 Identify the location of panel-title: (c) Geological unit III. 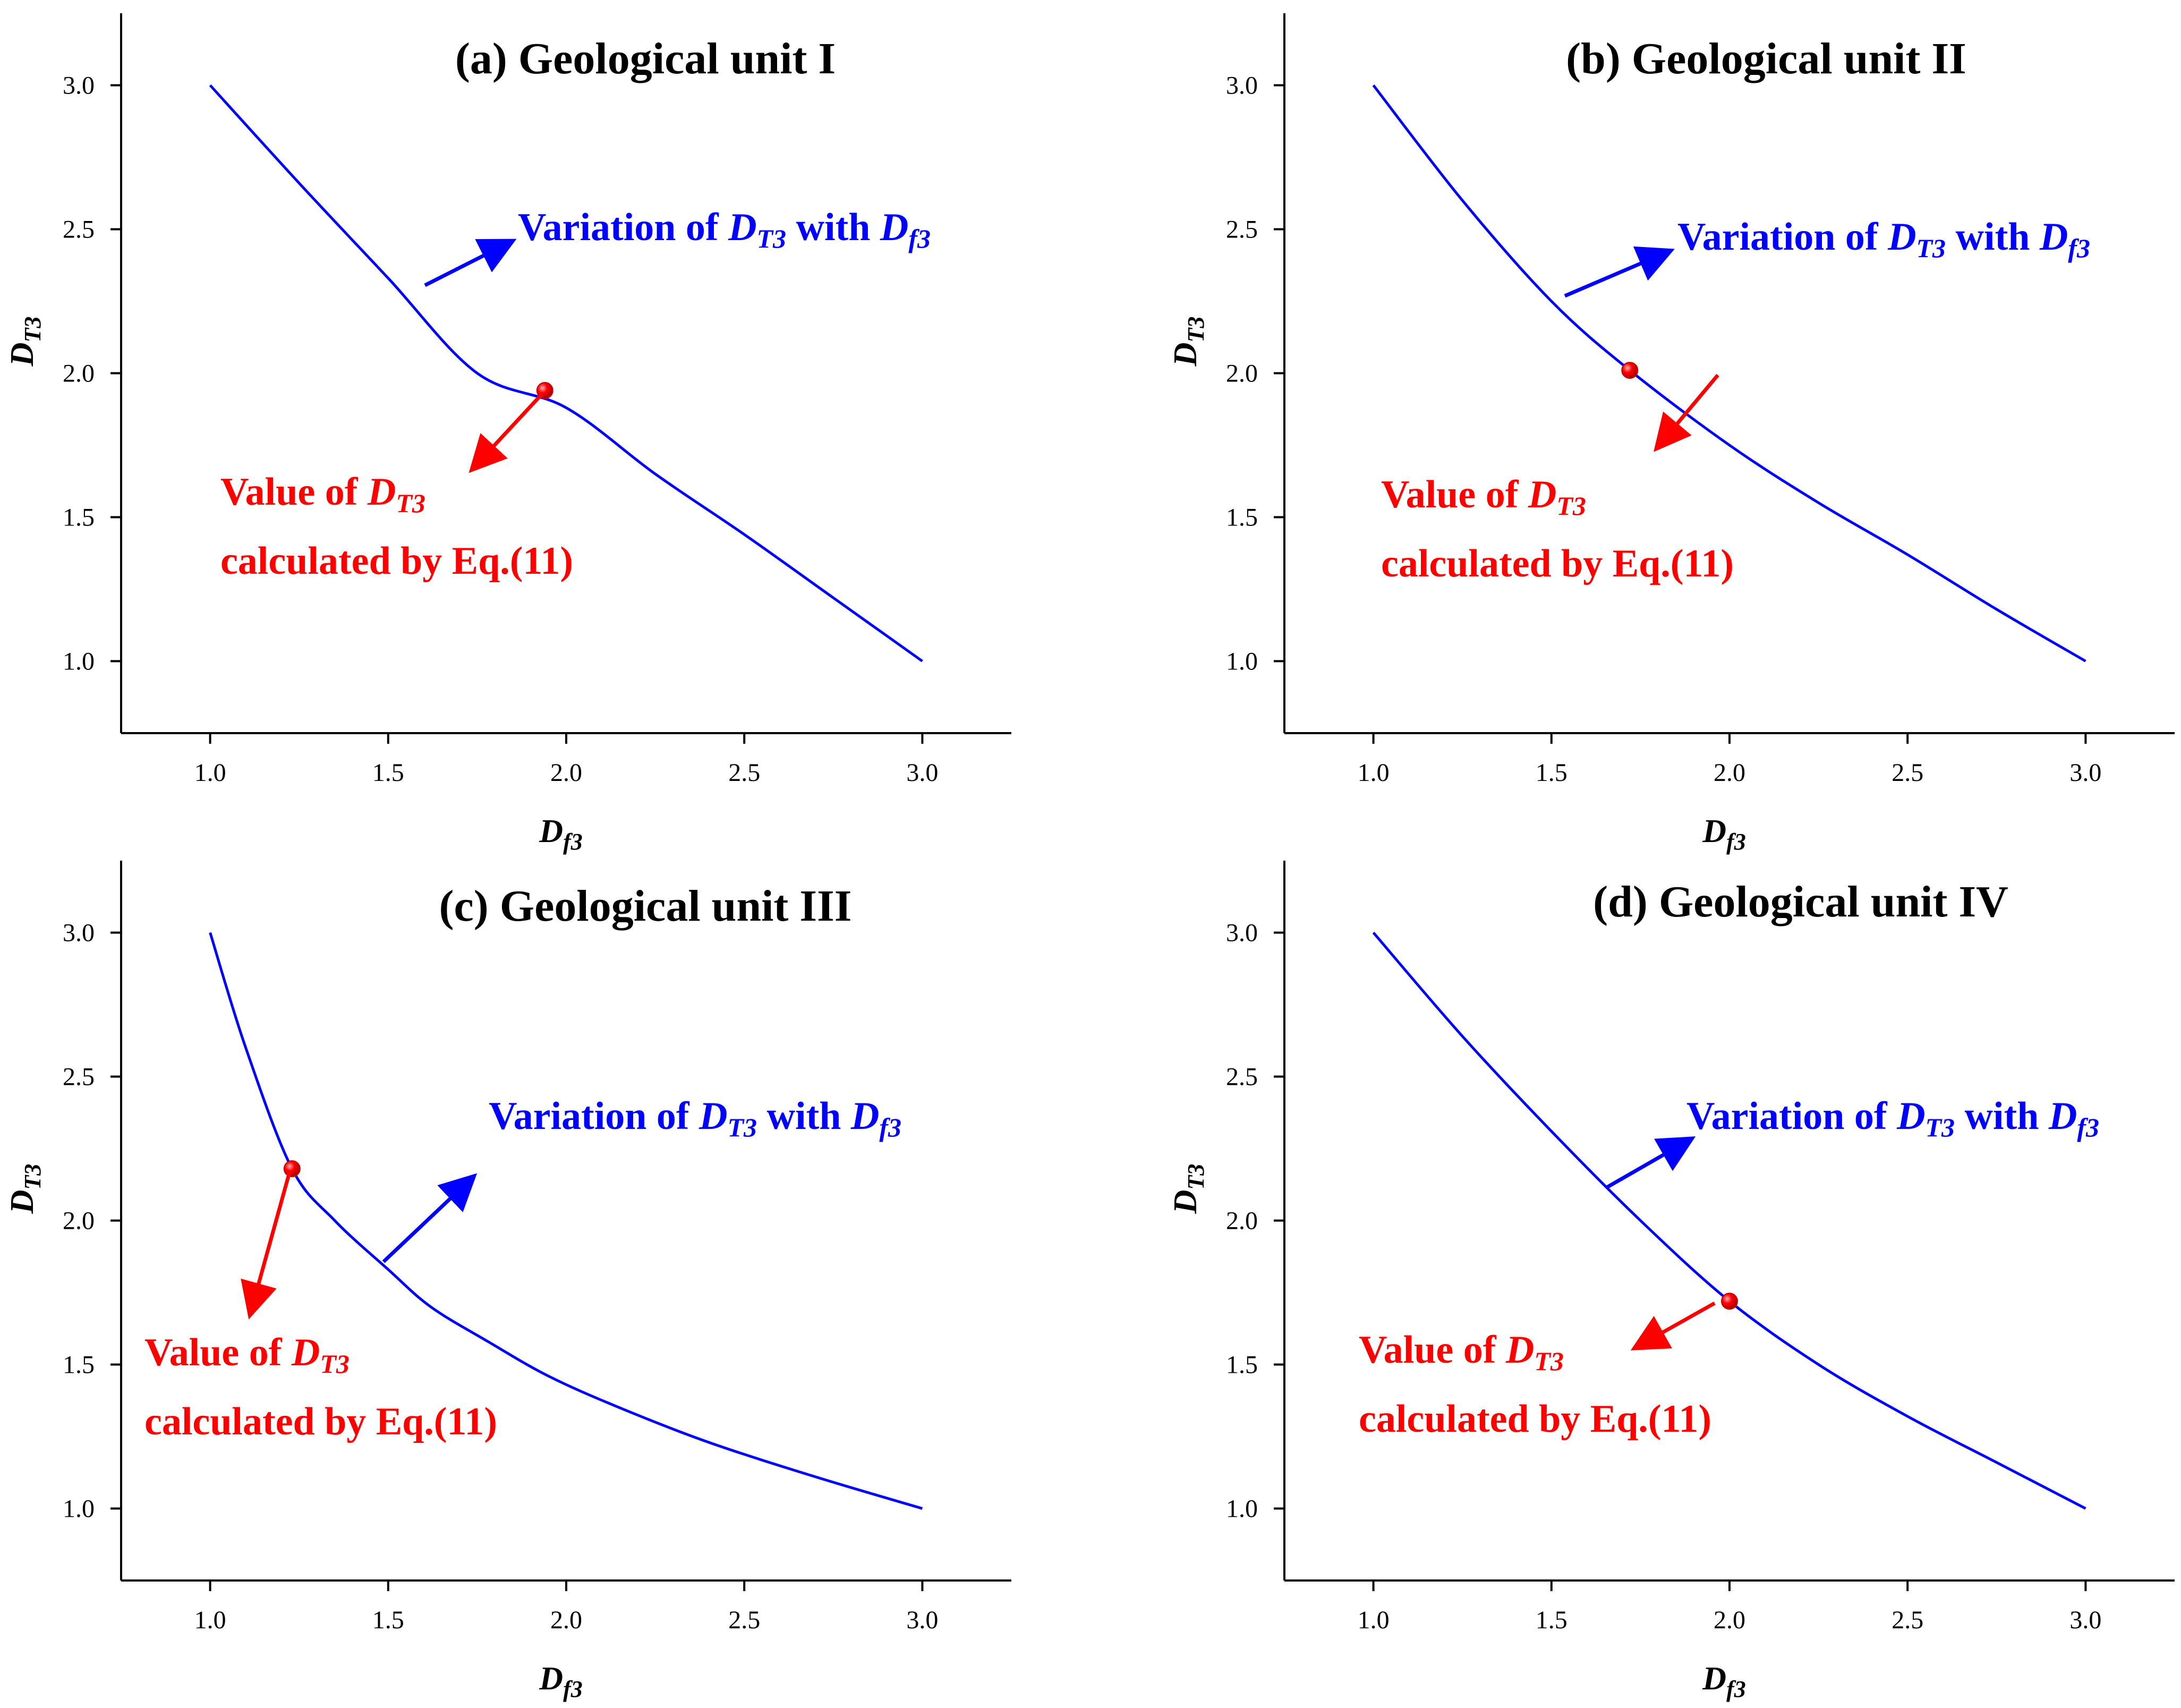
(645, 906).